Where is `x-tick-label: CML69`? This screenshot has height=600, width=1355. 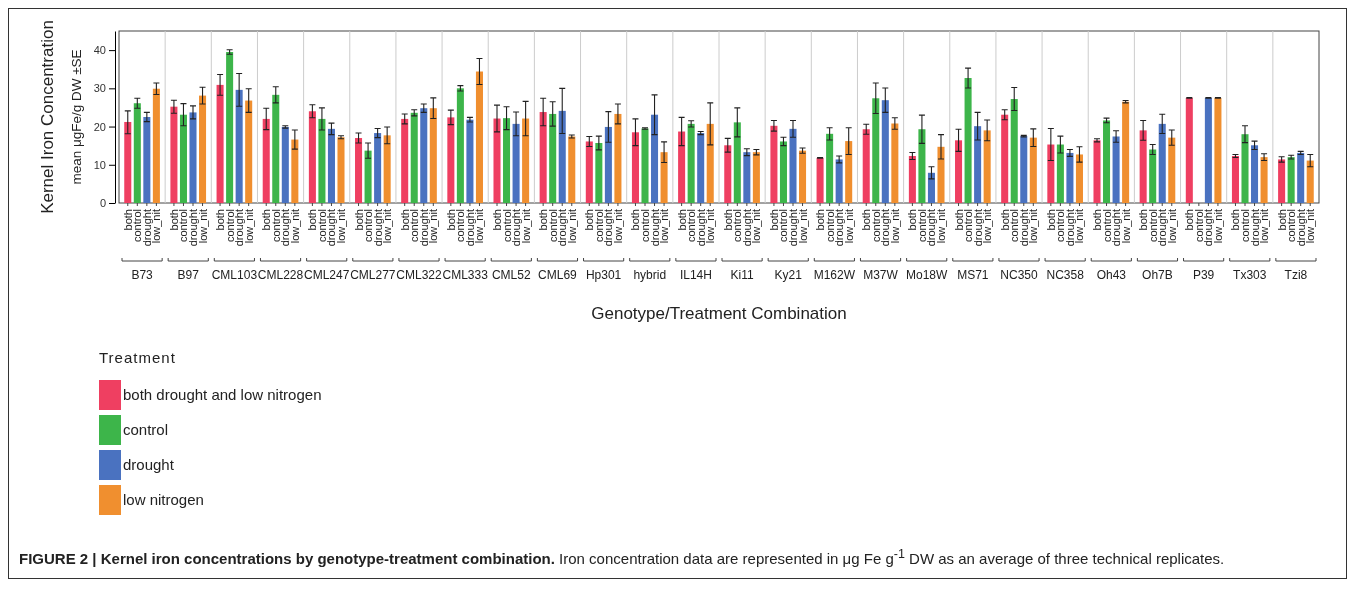 x-tick-label: CML69 is located at coordinates (558, 275).